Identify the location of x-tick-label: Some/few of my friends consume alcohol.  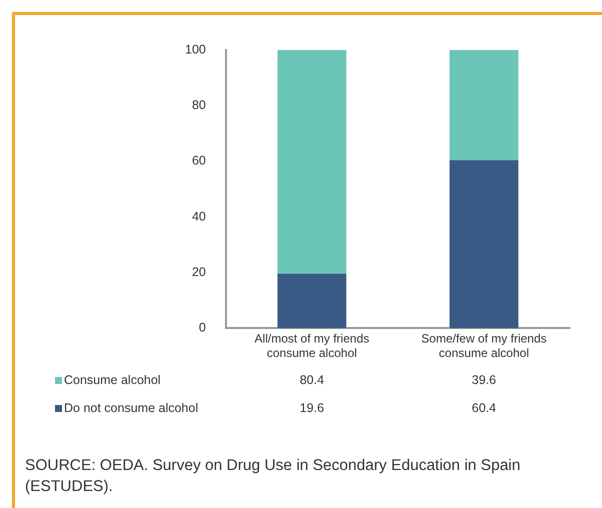
(484, 346).